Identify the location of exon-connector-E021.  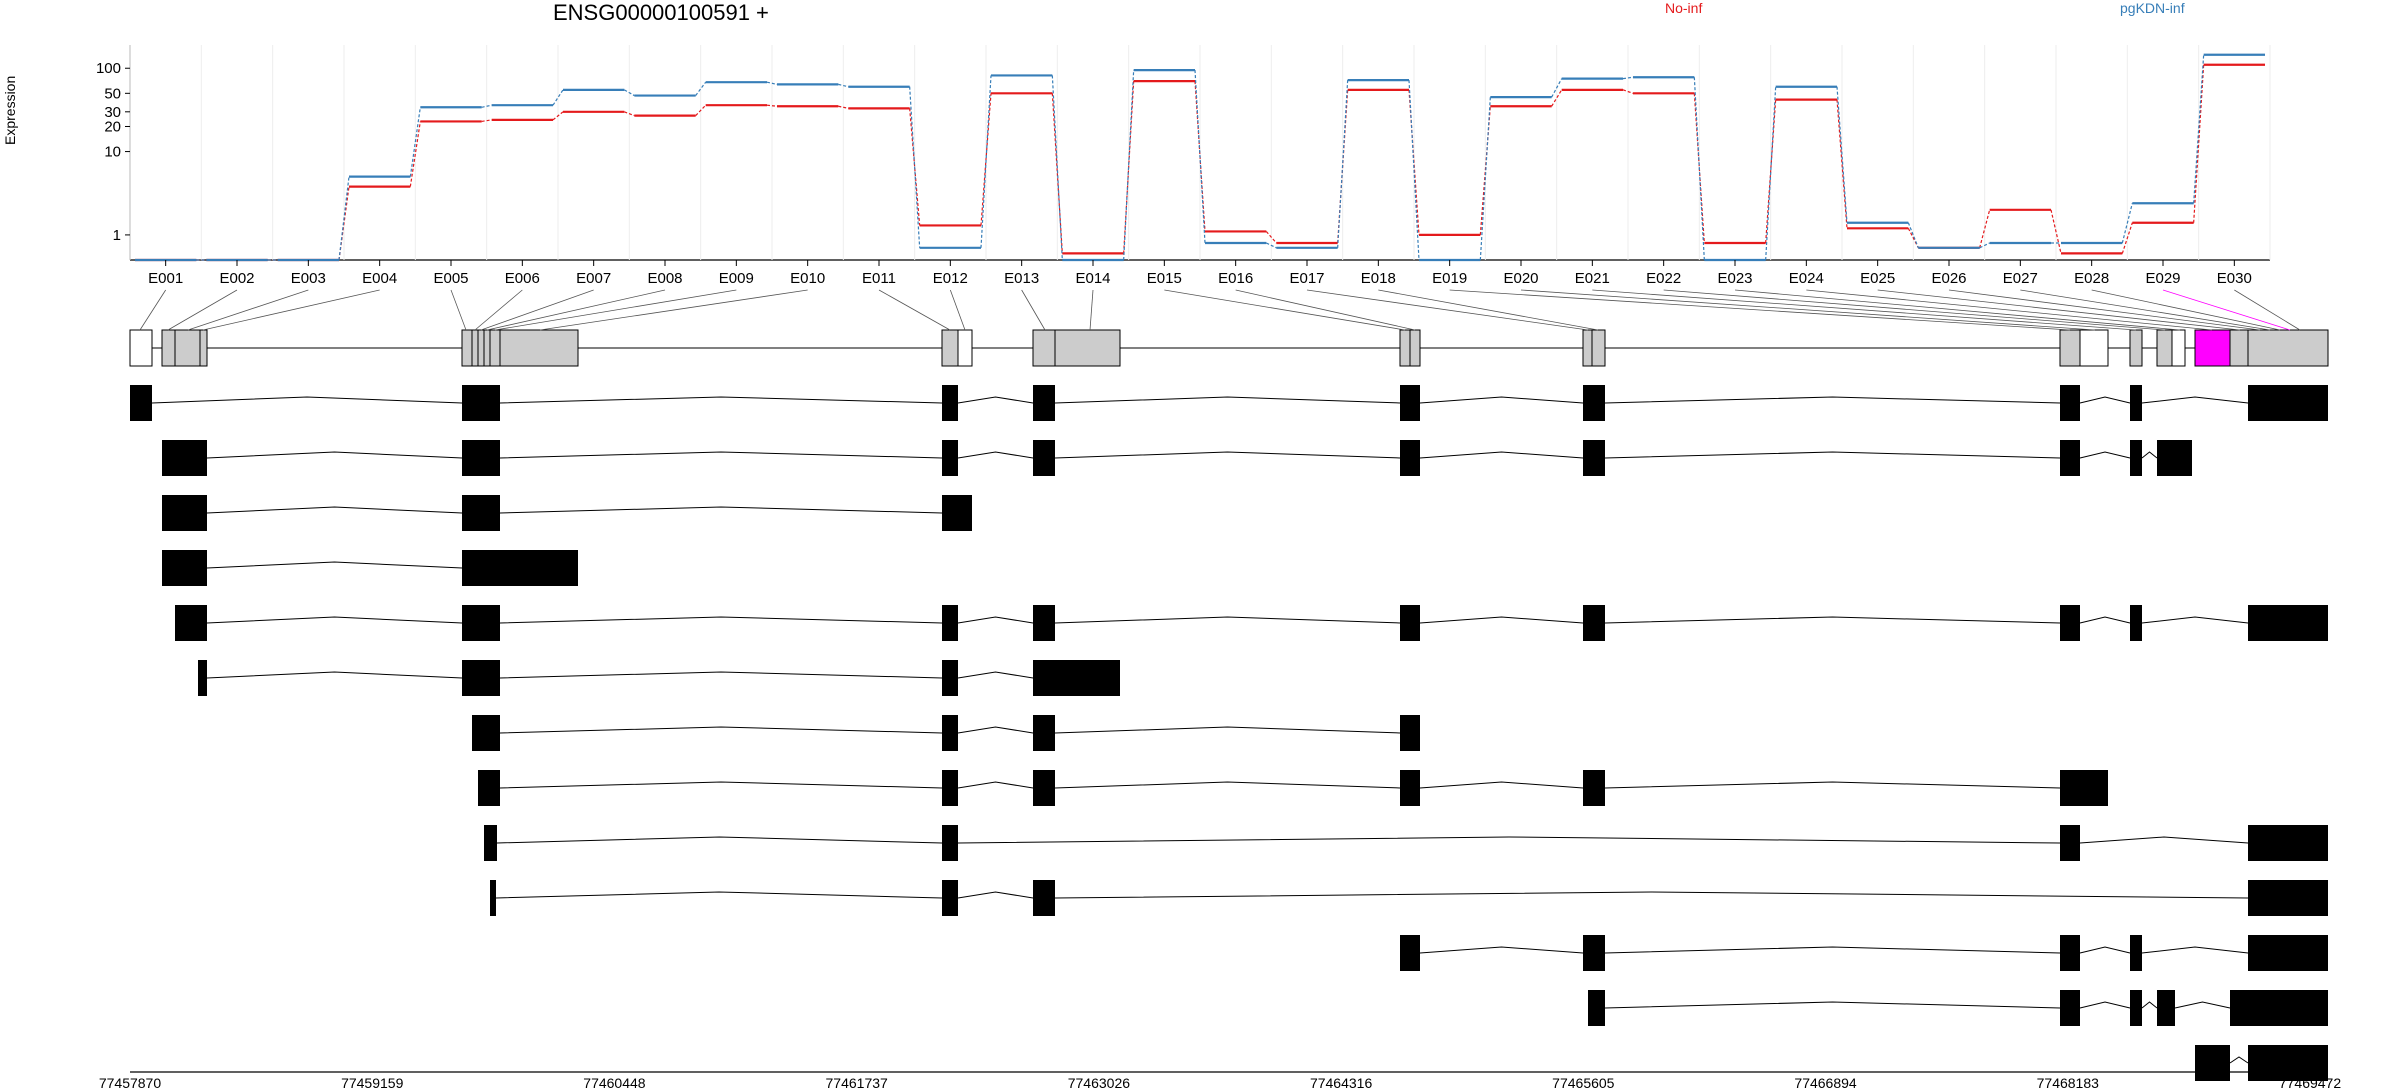
(1864, 310).